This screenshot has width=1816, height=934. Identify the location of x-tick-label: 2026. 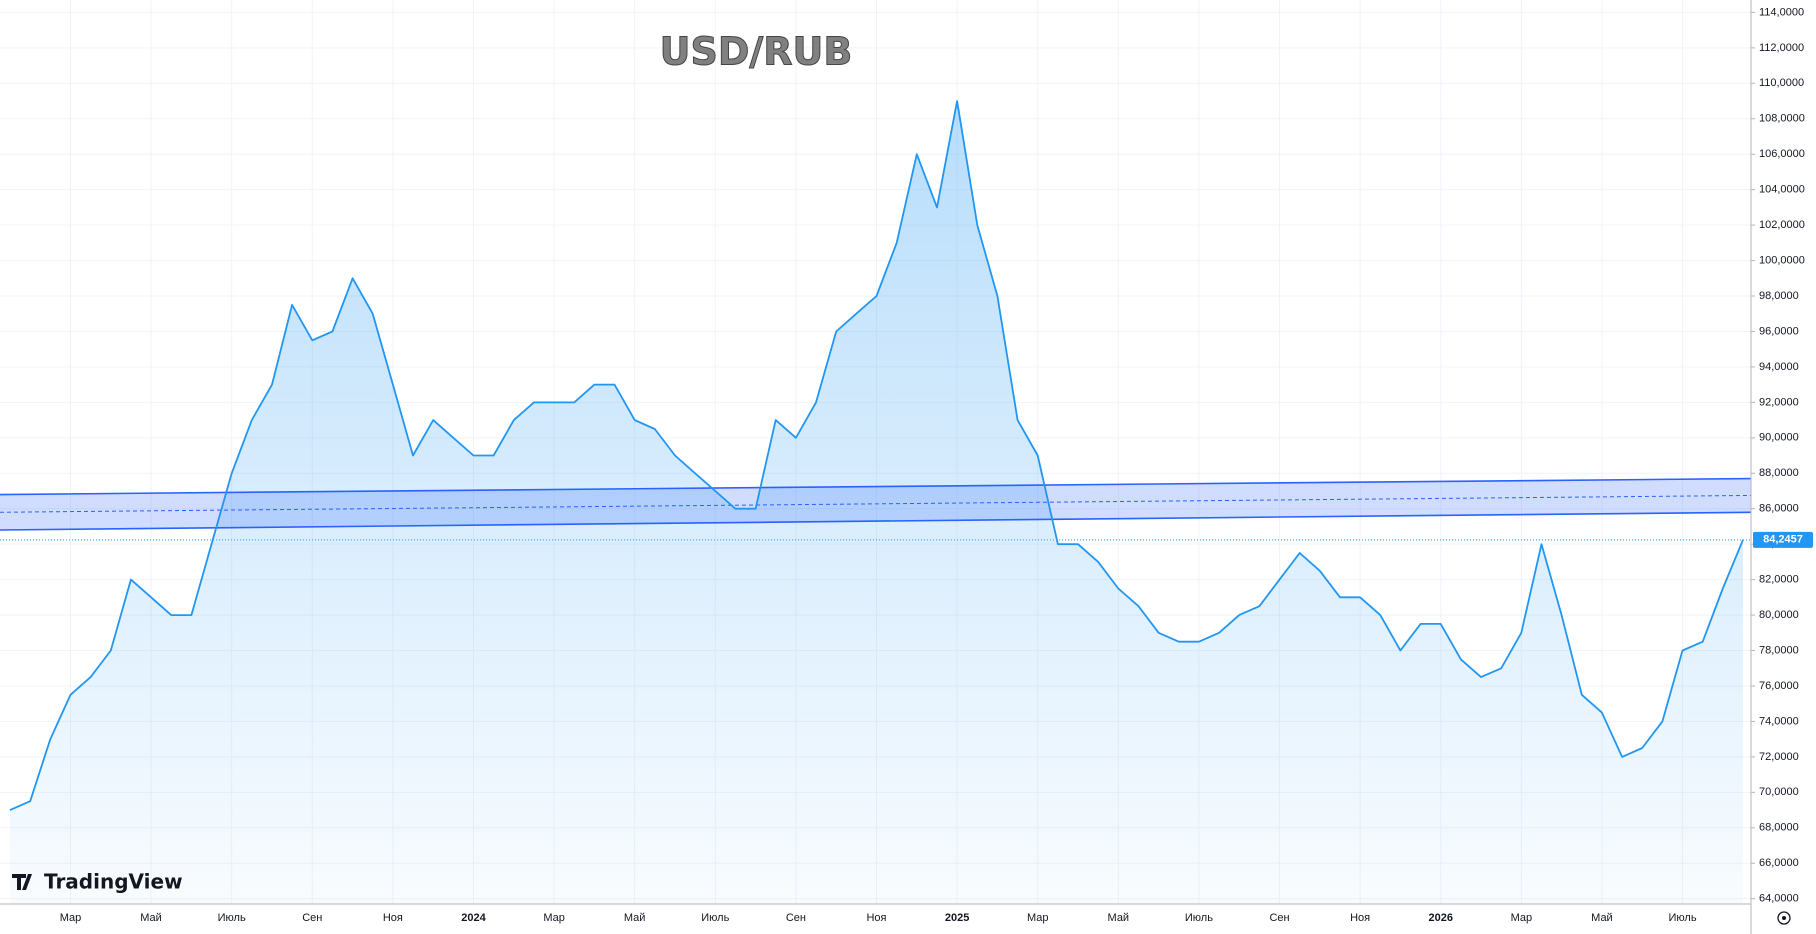
(1440, 918).